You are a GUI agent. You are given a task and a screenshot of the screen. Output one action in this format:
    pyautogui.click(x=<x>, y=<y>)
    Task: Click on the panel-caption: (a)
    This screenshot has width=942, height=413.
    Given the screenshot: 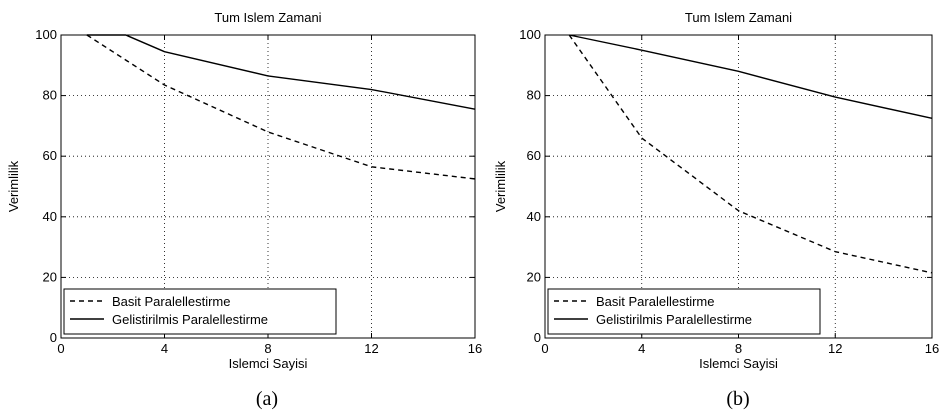 What is the action you would take?
    pyautogui.click(x=267, y=399)
    